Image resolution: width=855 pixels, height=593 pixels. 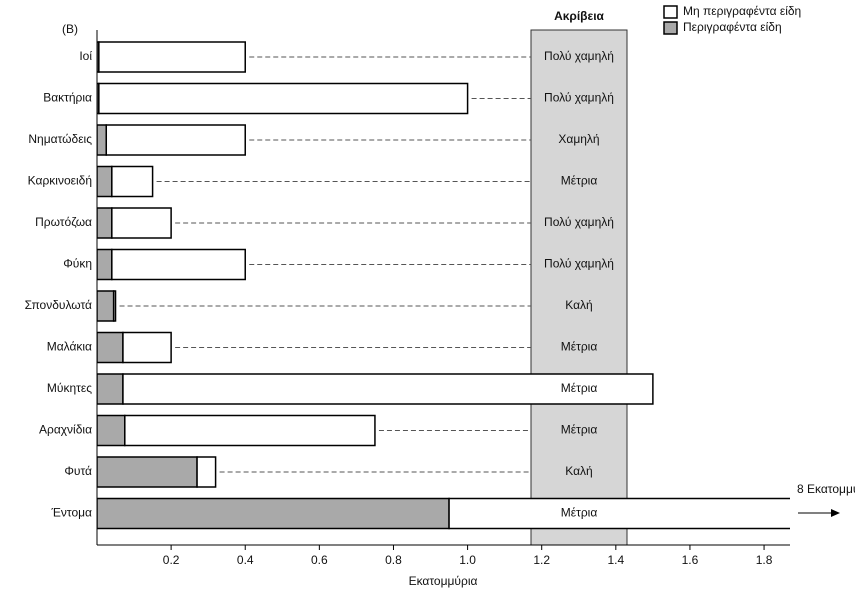 What do you see at coordinates (171, 560) in the screenshot?
I see `x-tick-label: 0.2` at bounding box center [171, 560].